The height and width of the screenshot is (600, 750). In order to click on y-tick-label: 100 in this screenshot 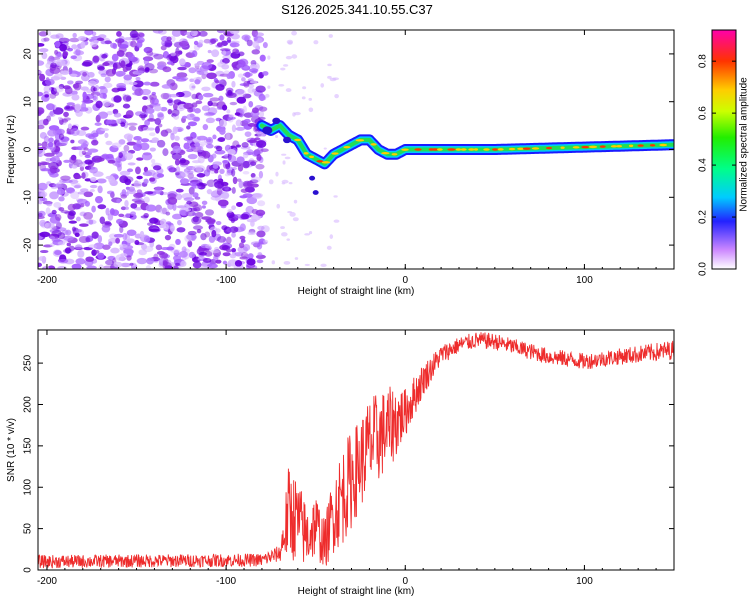, I will do `click(28, 486)`.